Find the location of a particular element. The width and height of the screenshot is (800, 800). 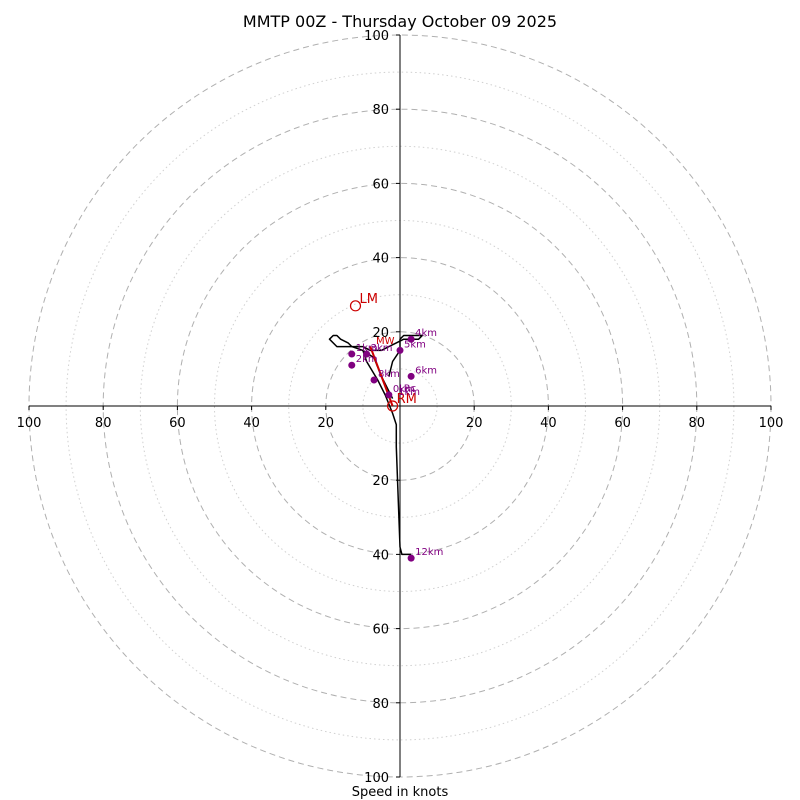

height-label: 4km is located at coordinates (426, 333).